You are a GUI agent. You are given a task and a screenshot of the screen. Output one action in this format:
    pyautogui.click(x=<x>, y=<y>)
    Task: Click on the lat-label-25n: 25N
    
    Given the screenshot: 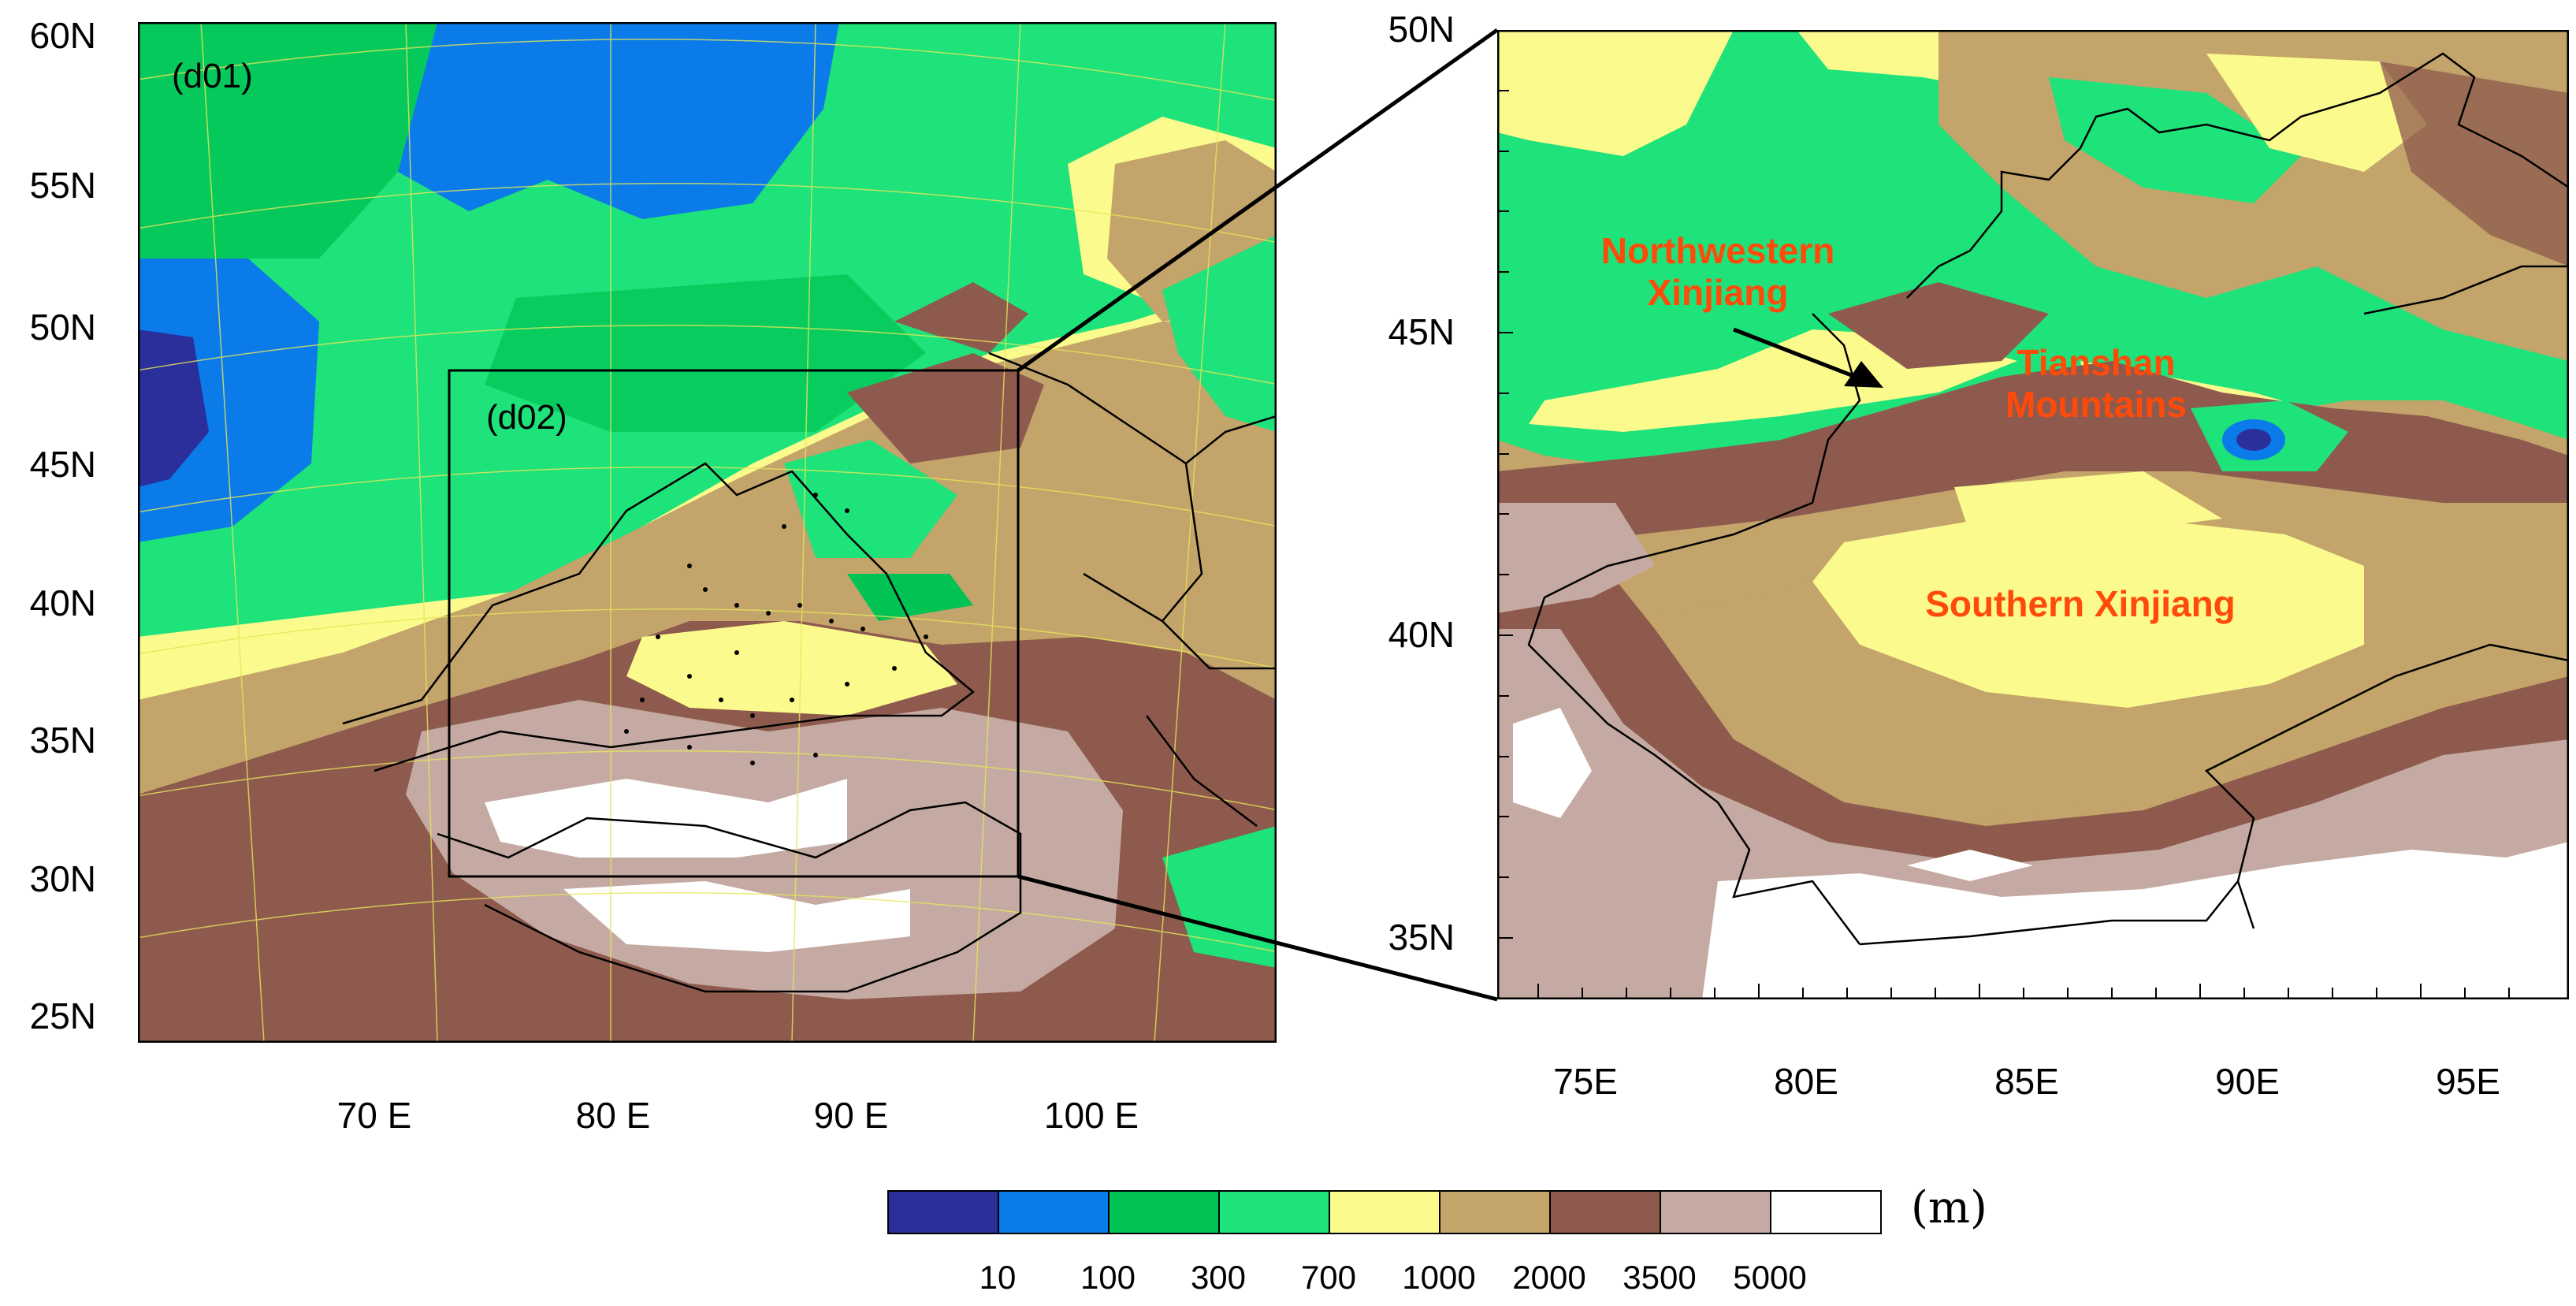 What is the action you would take?
    pyautogui.click(x=62, y=1016)
    